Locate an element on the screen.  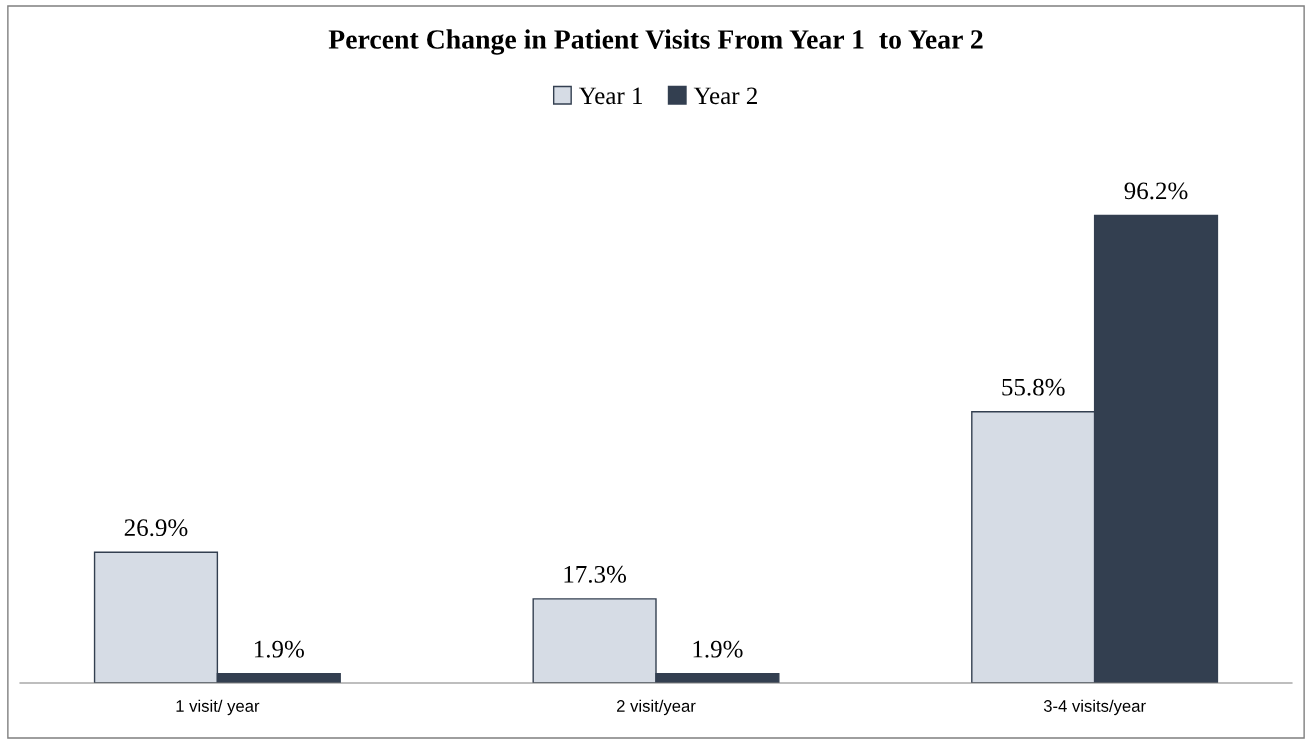
data-label: 55.8% is located at coordinates (1033, 387).